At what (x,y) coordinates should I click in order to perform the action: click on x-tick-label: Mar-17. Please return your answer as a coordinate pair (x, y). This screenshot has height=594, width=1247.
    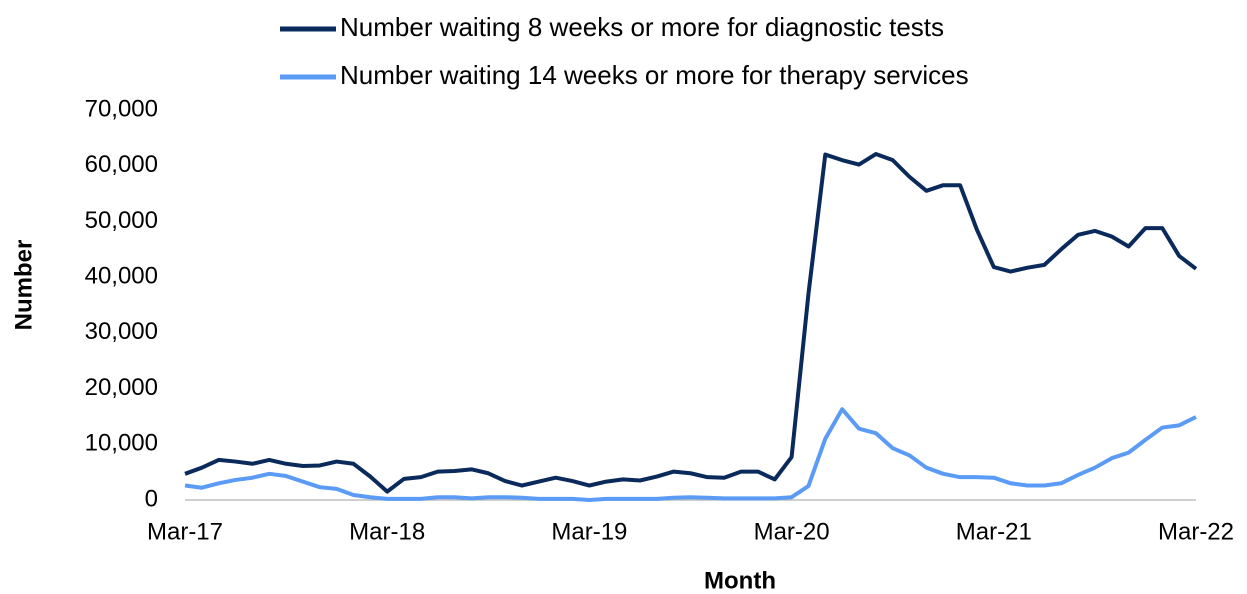
    Looking at the image, I should click on (185, 531).